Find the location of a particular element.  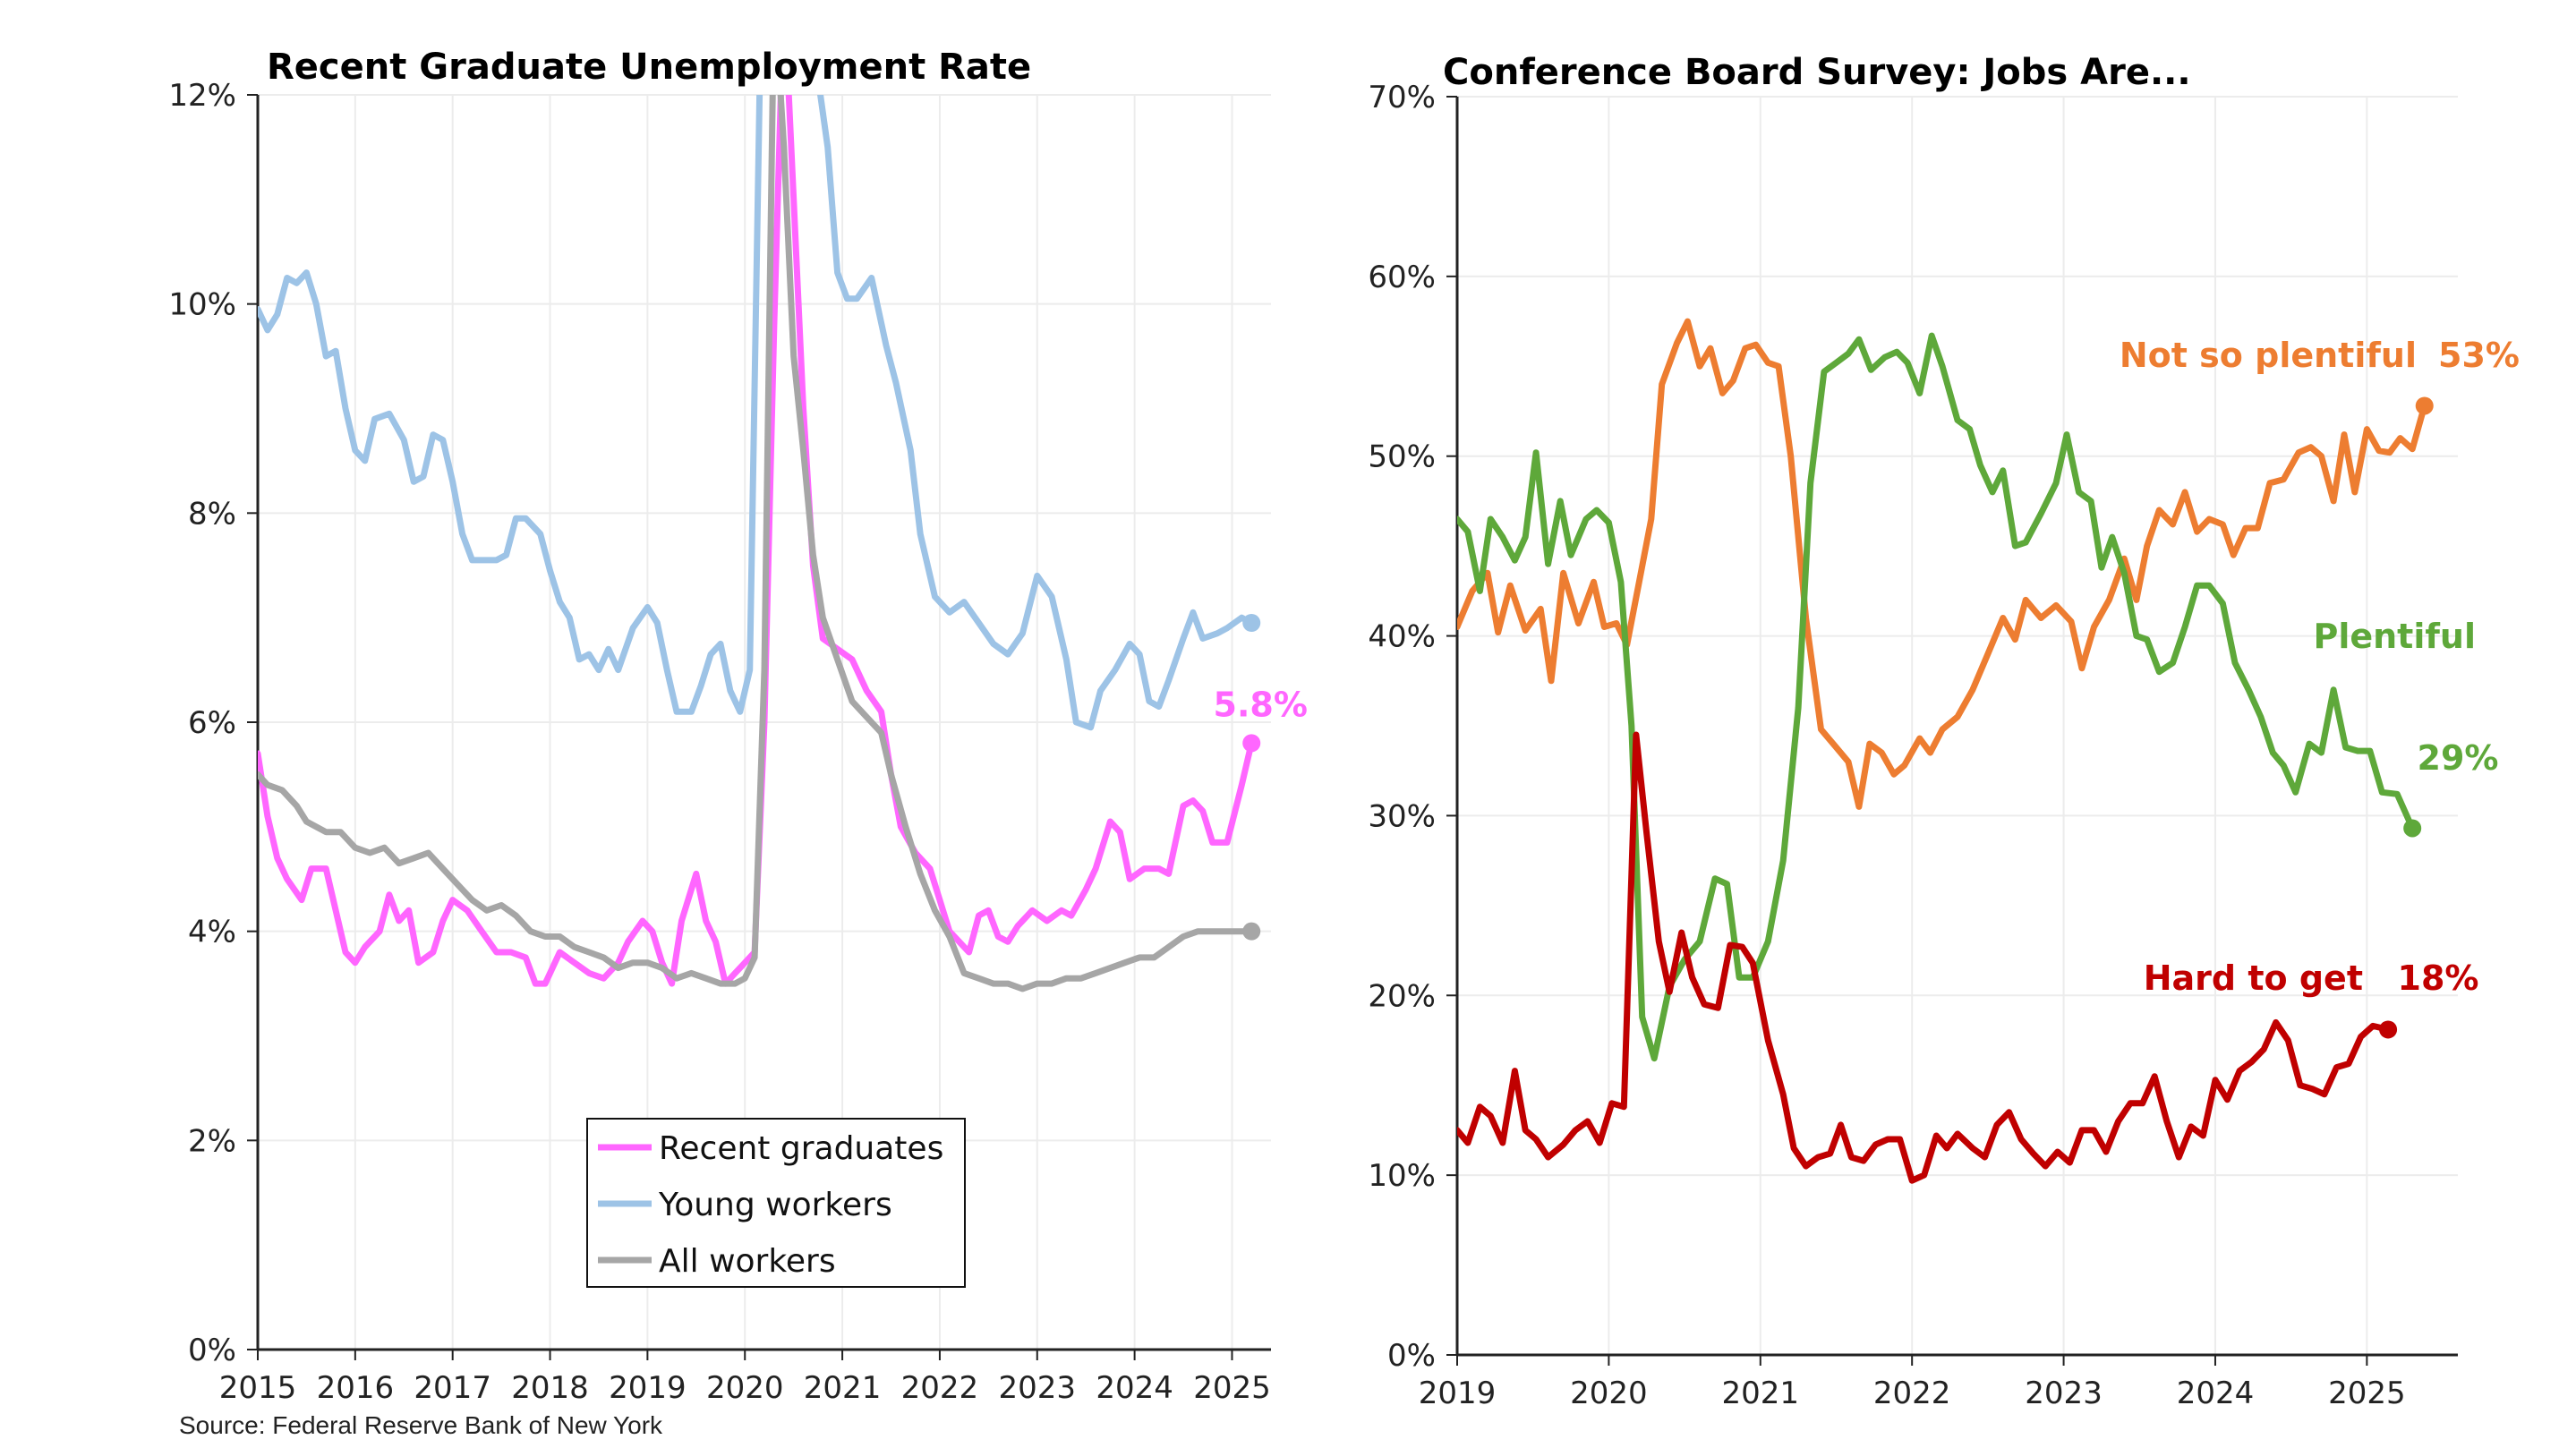

right-x-tick-label: 2025 is located at coordinates (2367, 1393).